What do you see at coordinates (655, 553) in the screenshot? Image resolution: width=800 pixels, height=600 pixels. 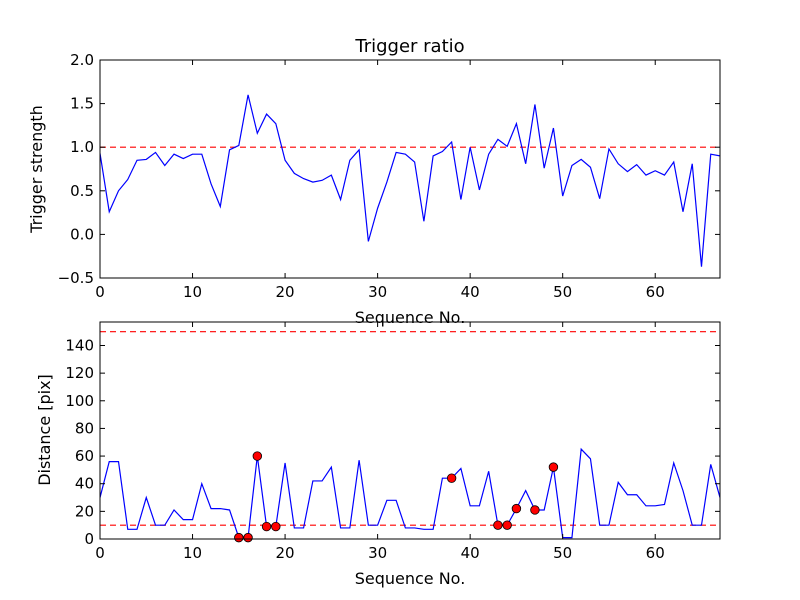 I see `distance-x-tick-label: 60` at bounding box center [655, 553].